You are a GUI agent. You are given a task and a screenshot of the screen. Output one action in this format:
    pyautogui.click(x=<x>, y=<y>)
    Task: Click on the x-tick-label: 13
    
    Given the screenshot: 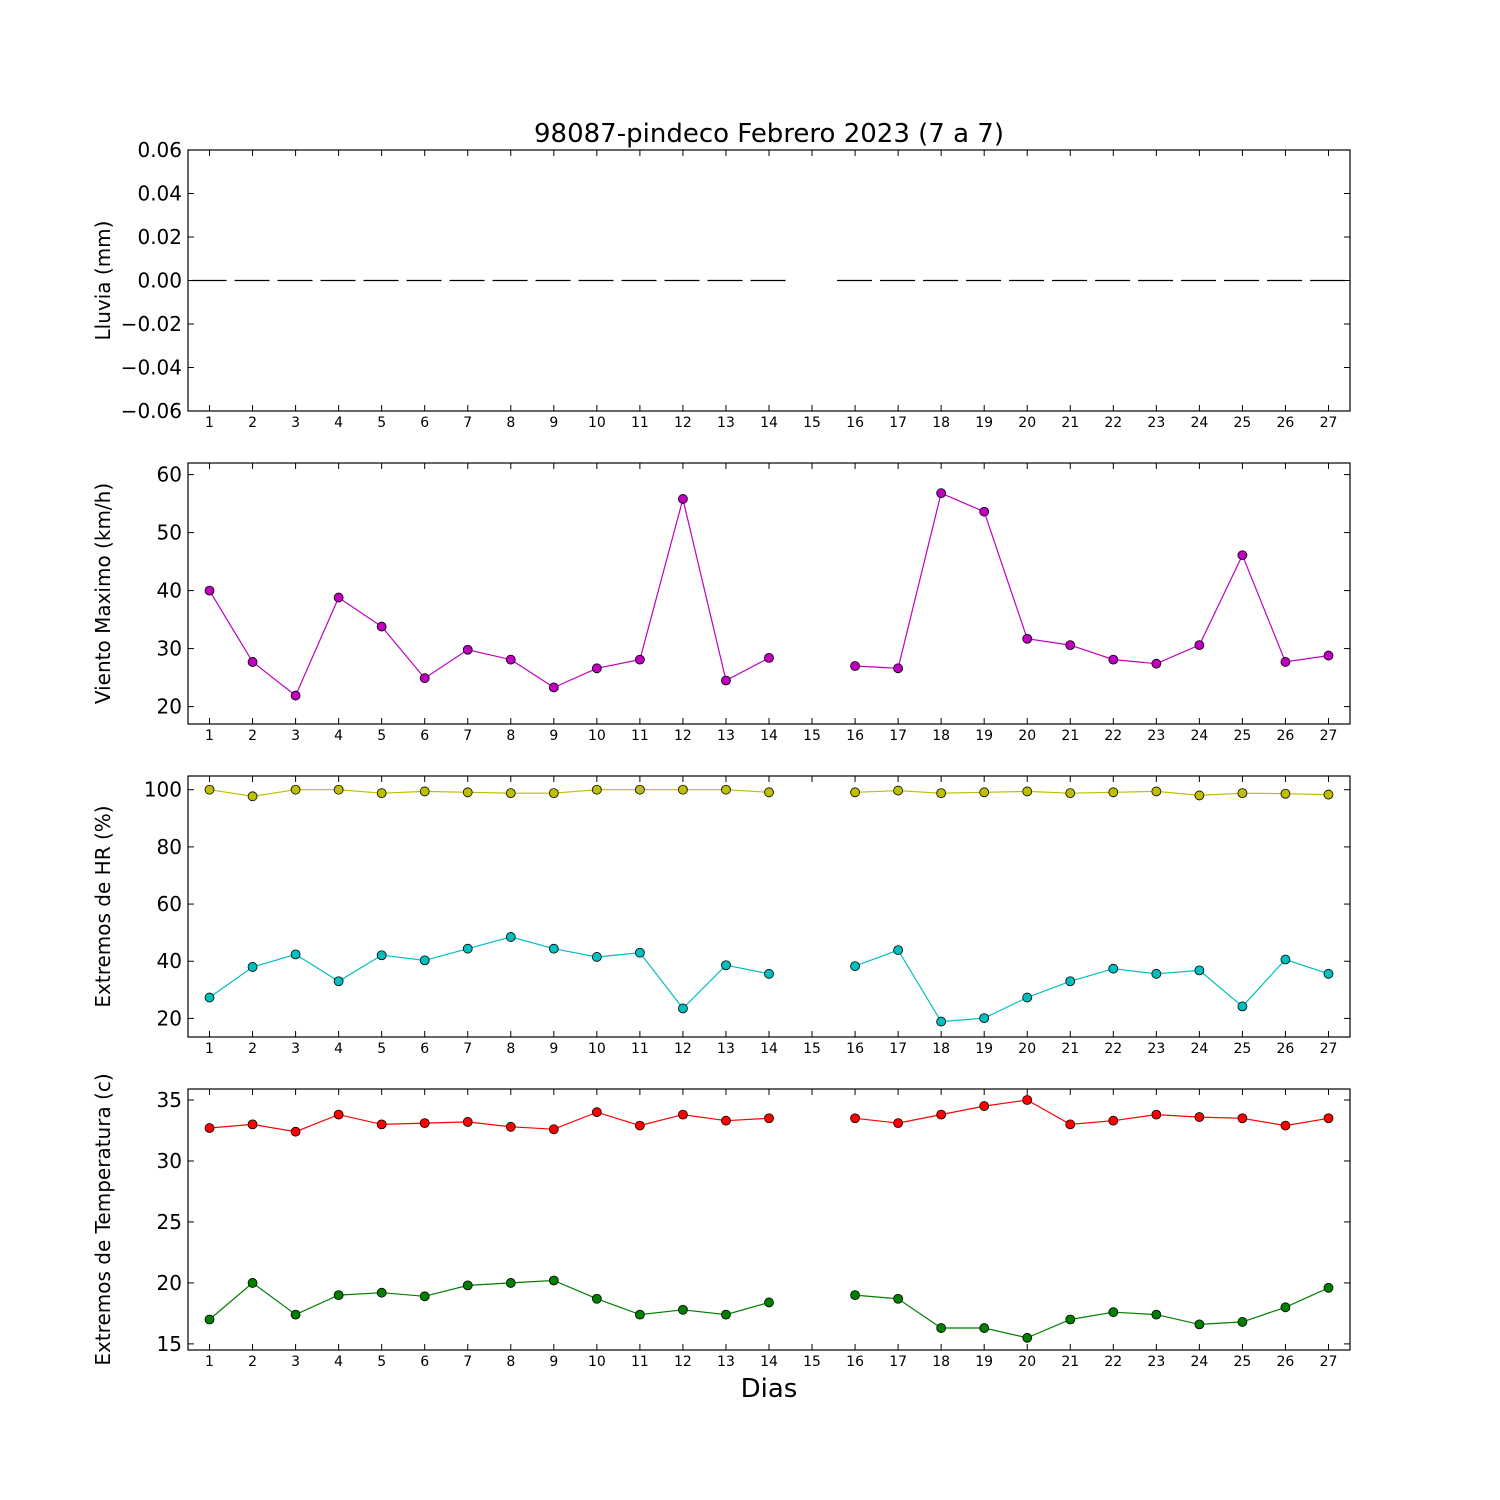 What is the action you would take?
    pyautogui.click(x=726, y=736)
    